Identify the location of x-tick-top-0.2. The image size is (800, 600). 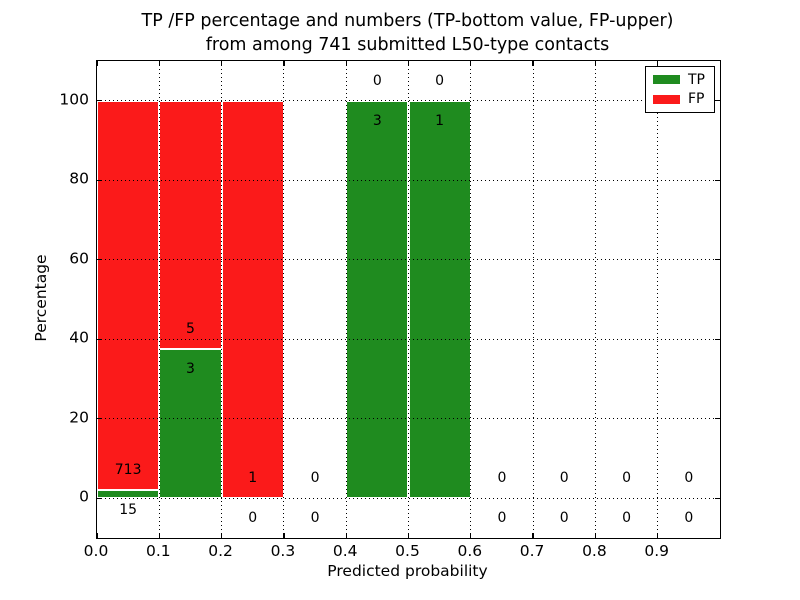
(221, 63).